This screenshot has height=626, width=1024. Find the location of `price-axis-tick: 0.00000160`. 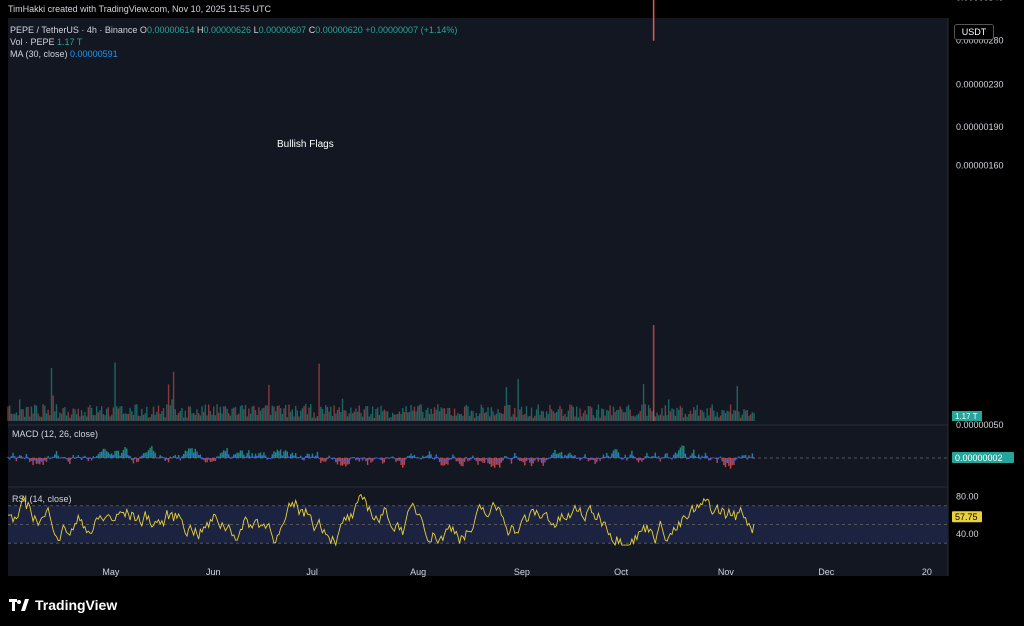

price-axis-tick: 0.00000160 is located at coordinates (980, 166).